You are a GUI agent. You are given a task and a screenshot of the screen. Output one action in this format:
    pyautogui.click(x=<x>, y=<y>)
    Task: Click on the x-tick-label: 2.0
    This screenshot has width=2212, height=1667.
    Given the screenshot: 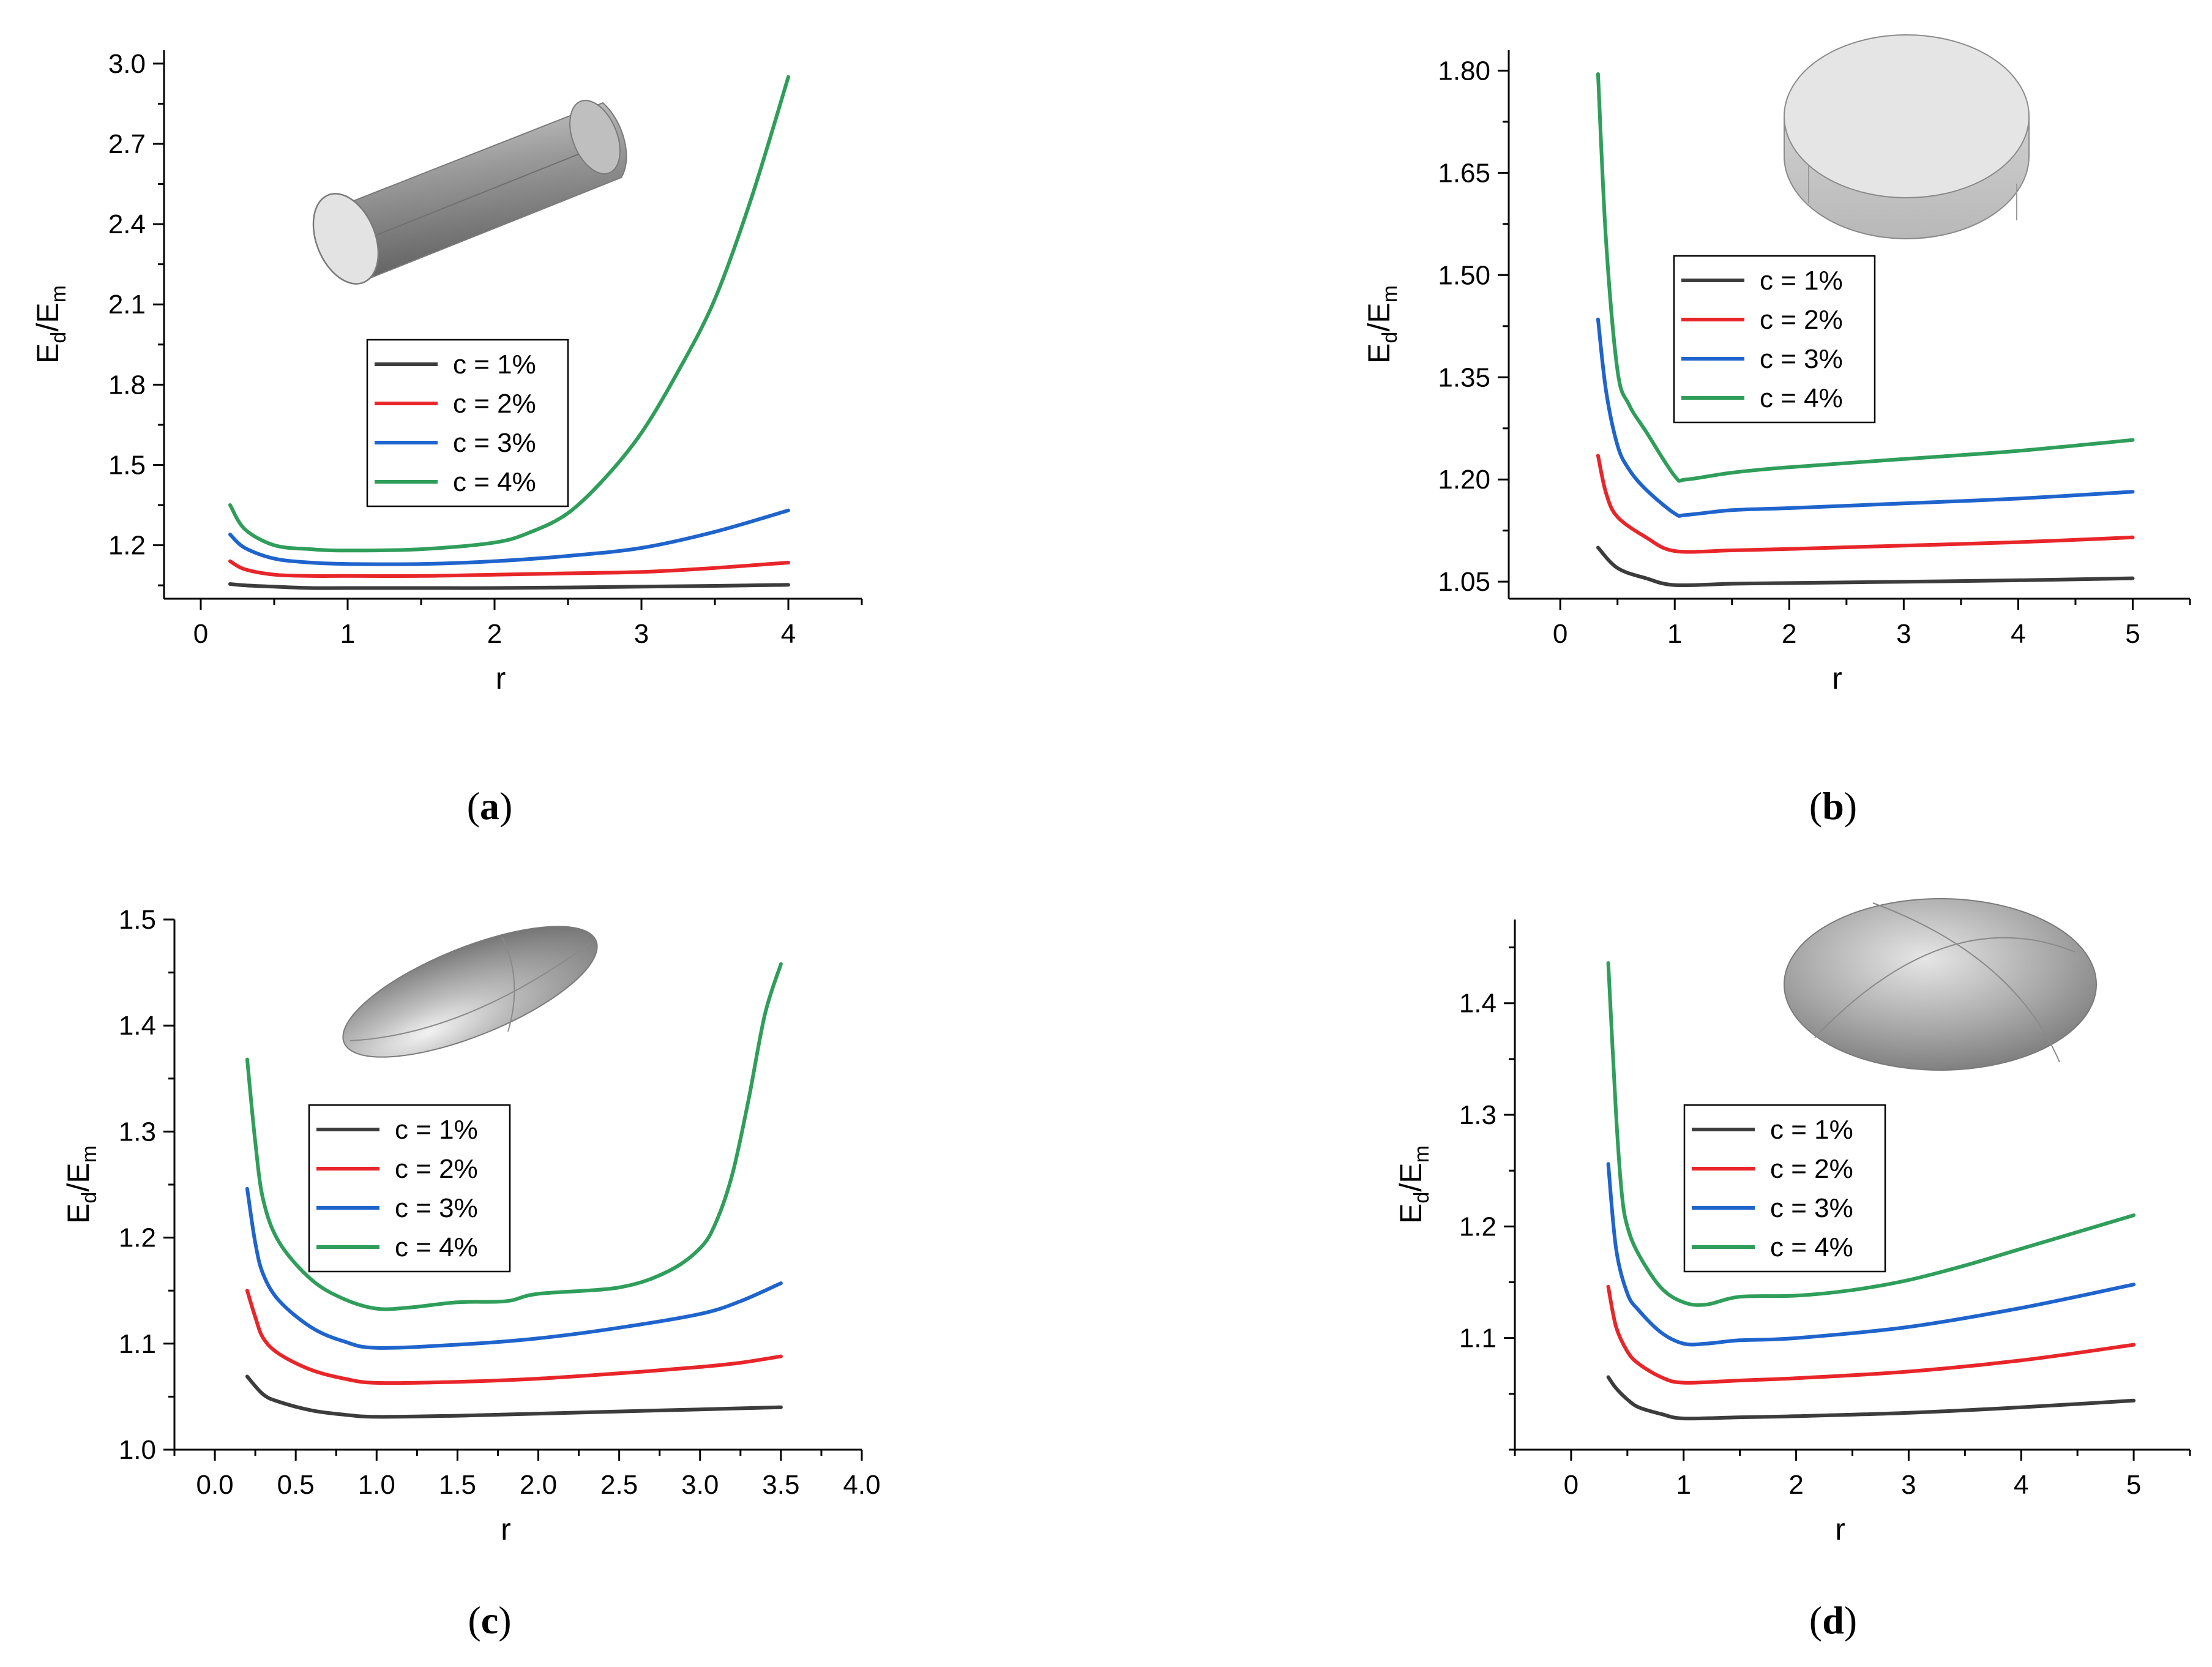 What is the action you would take?
    pyautogui.click(x=538, y=1485)
    